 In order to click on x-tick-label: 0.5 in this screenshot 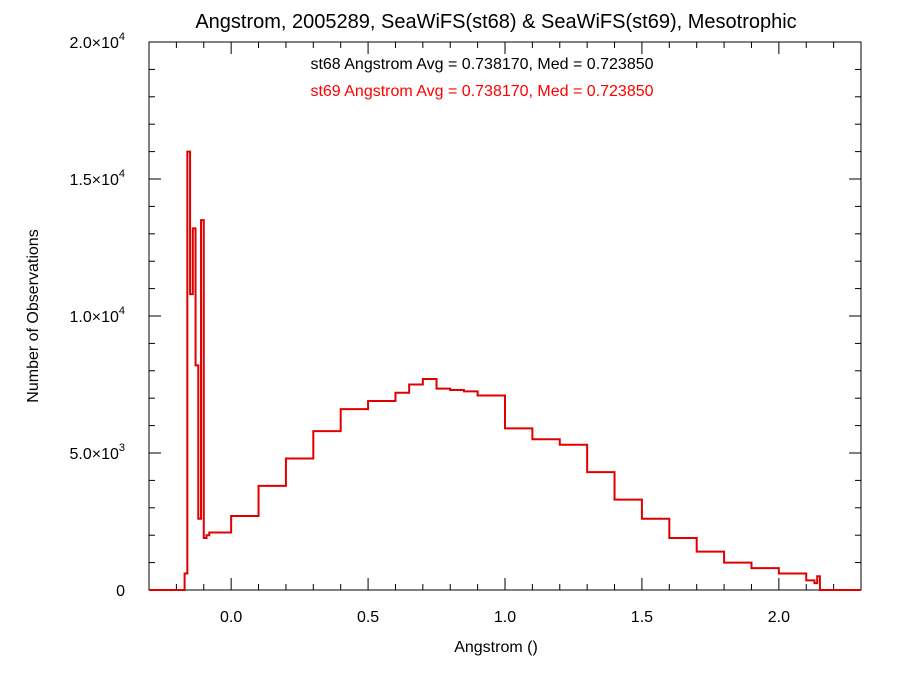, I will do `click(368, 617)`.